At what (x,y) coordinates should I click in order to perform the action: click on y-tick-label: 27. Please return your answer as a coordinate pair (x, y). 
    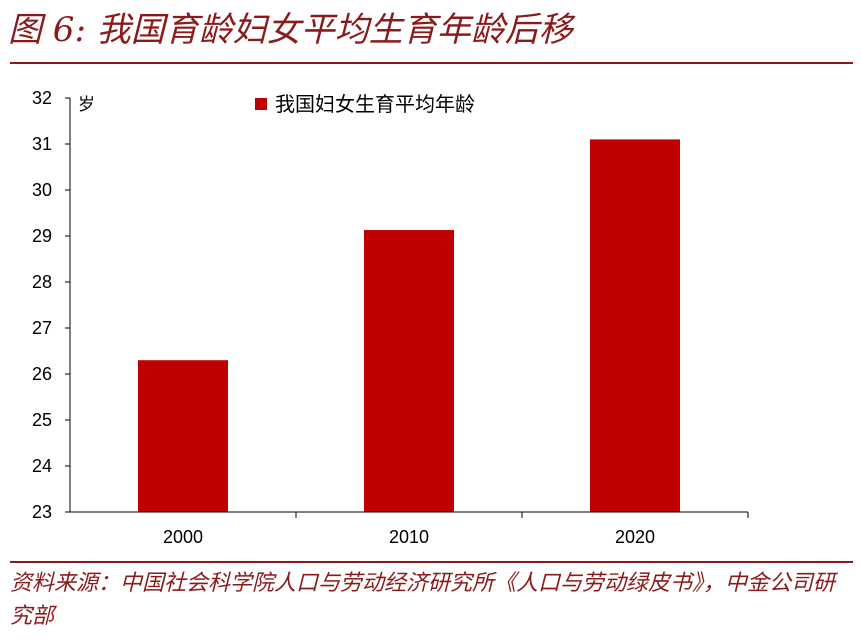
    Looking at the image, I should click on (42, 328).